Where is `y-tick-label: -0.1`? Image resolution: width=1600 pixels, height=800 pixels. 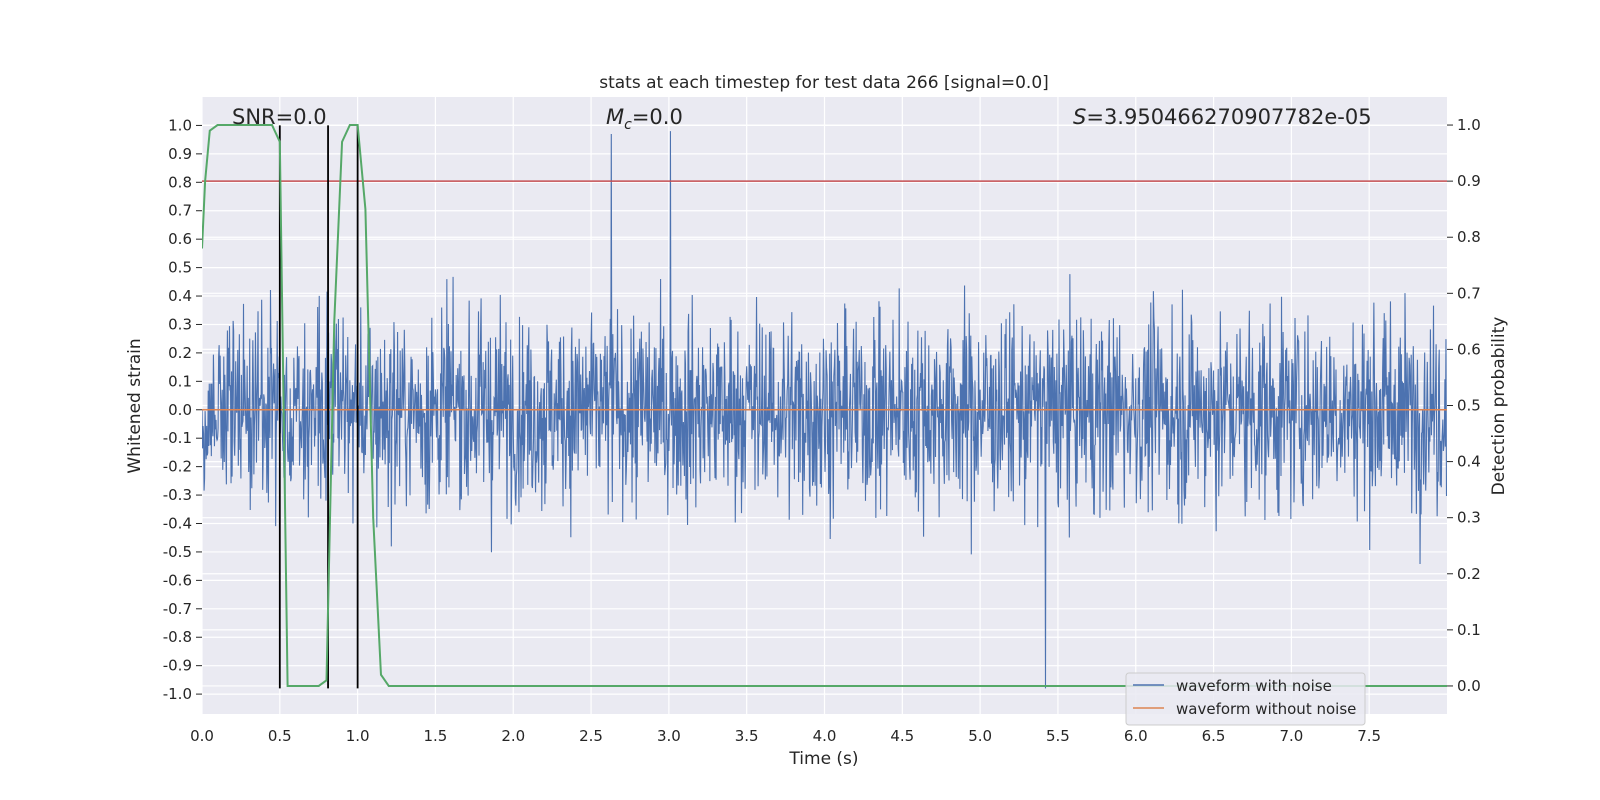
y-tick-label: -0.1 is located at coordinates (177, 438).